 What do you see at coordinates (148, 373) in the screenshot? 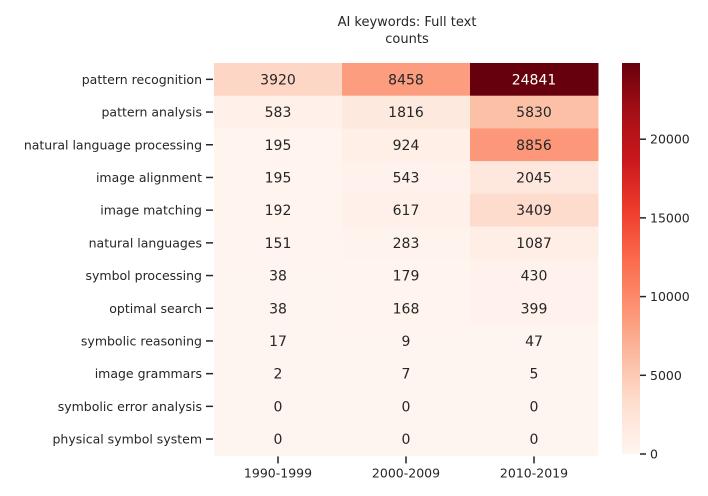
I see `row-label: image grammars` at bounding box center [148, 373].